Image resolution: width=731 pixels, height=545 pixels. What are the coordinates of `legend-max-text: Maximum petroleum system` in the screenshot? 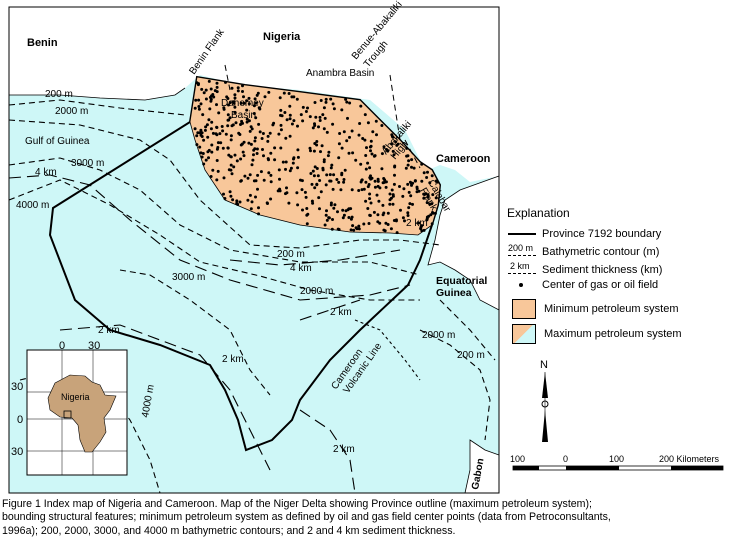 It's located at (613, 334).